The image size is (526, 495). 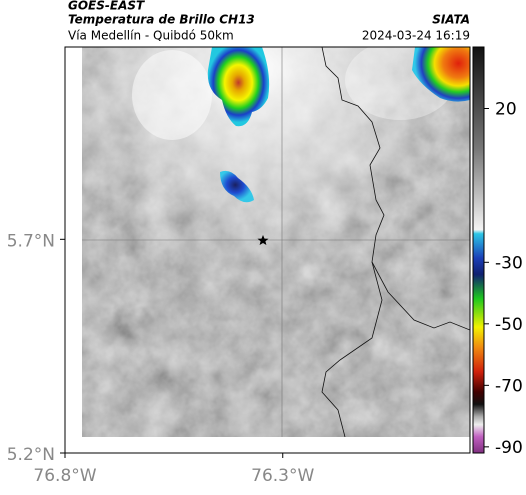 I want to click on colorbar-tick-label: -50, so click(x=509, y=325).